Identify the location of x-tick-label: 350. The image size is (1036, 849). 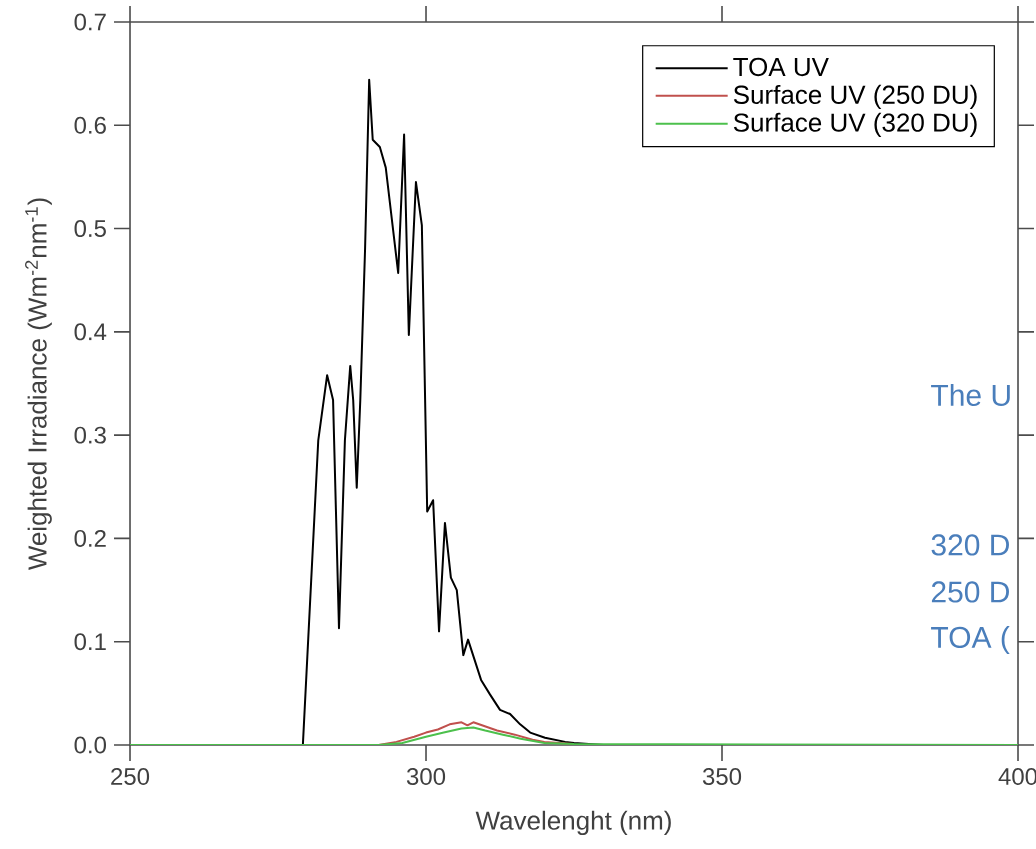
(722, 777).